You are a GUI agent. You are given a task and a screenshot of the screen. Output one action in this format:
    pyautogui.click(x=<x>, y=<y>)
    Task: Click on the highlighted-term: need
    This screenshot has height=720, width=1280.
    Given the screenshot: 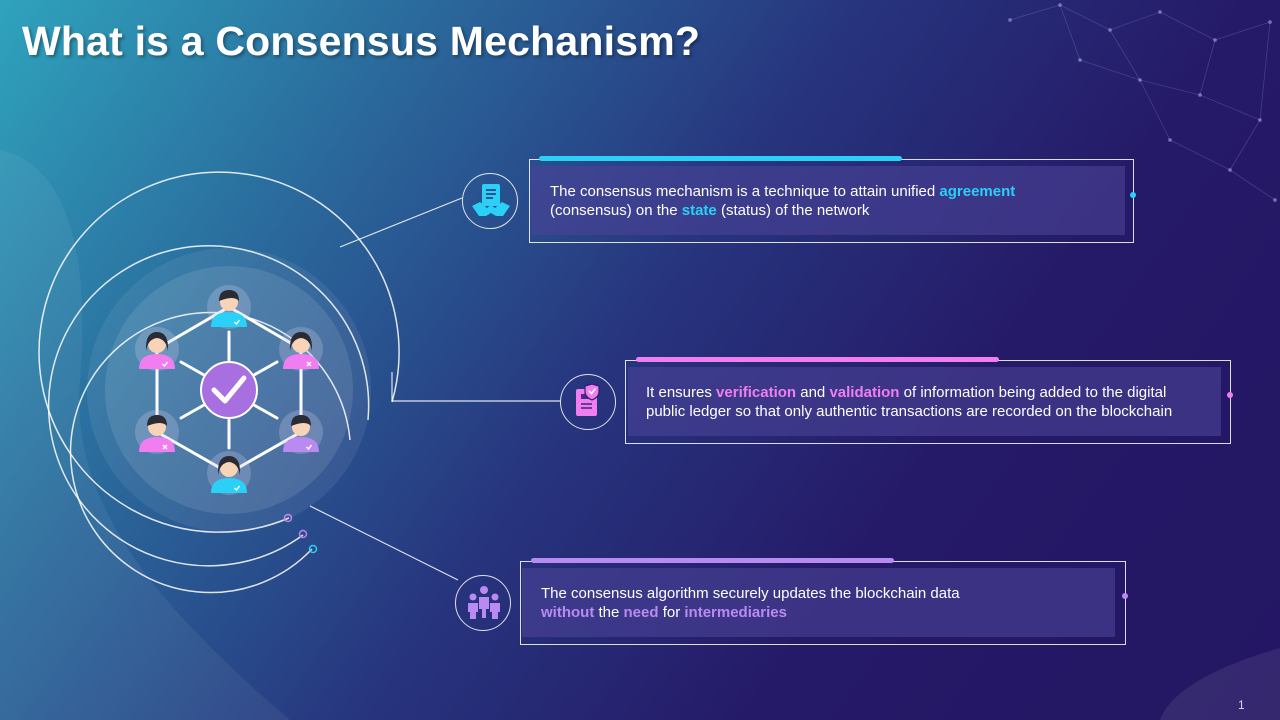 What is the action you would take?
    pyautogui.click(x=641, y=612)
    